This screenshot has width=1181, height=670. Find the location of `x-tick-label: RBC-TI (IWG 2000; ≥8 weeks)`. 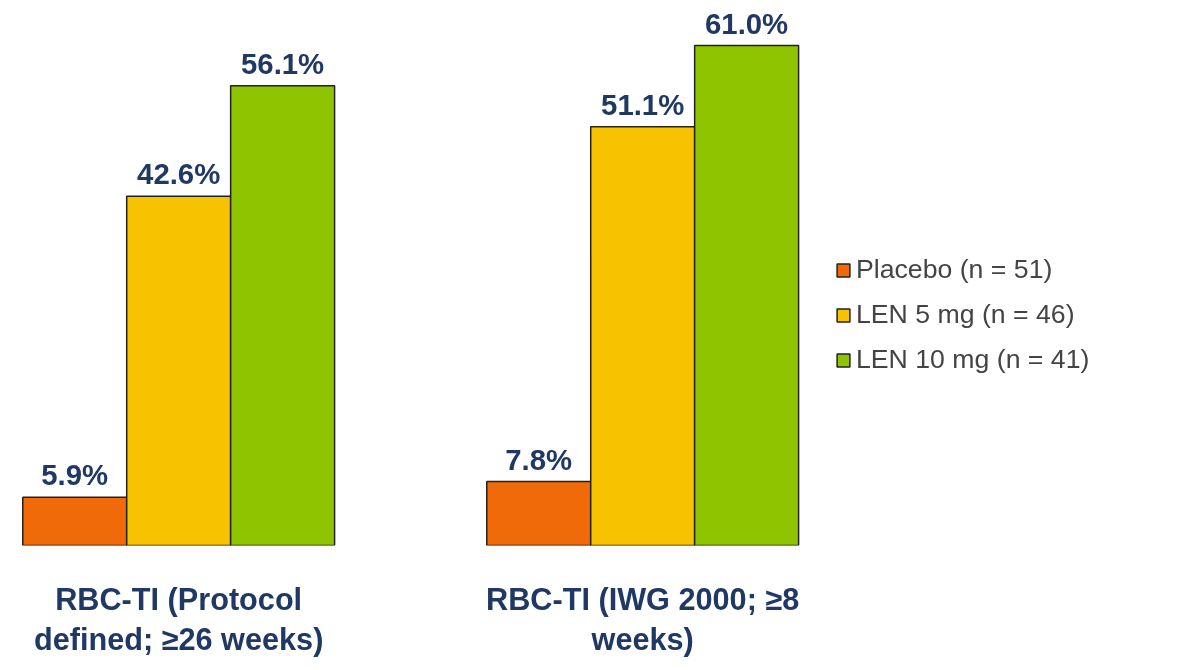

x-tick-label: RBC-TI (IWG 2000; ≥8 weeks) is located at coordinates (643, 619).